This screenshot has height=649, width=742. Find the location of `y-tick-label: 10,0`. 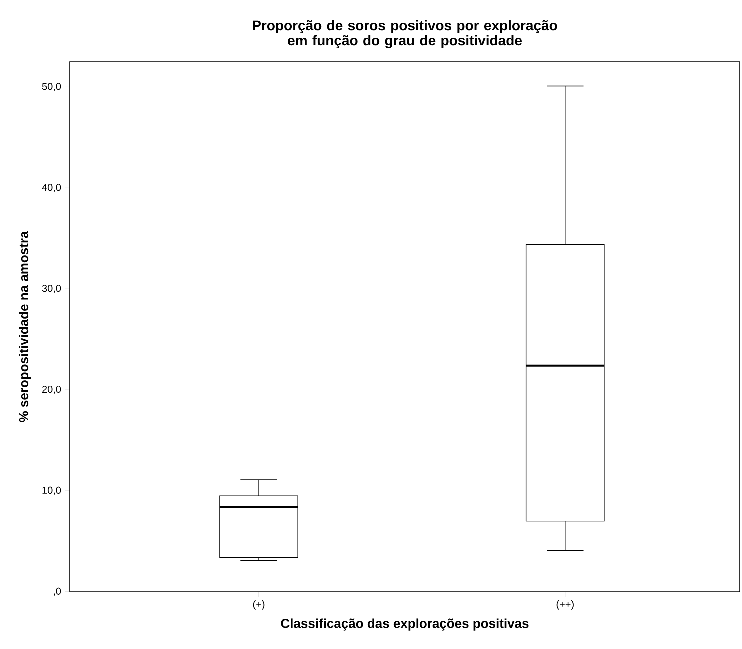

y-tick-label: 10,0 is located at coordinates (52, 491).